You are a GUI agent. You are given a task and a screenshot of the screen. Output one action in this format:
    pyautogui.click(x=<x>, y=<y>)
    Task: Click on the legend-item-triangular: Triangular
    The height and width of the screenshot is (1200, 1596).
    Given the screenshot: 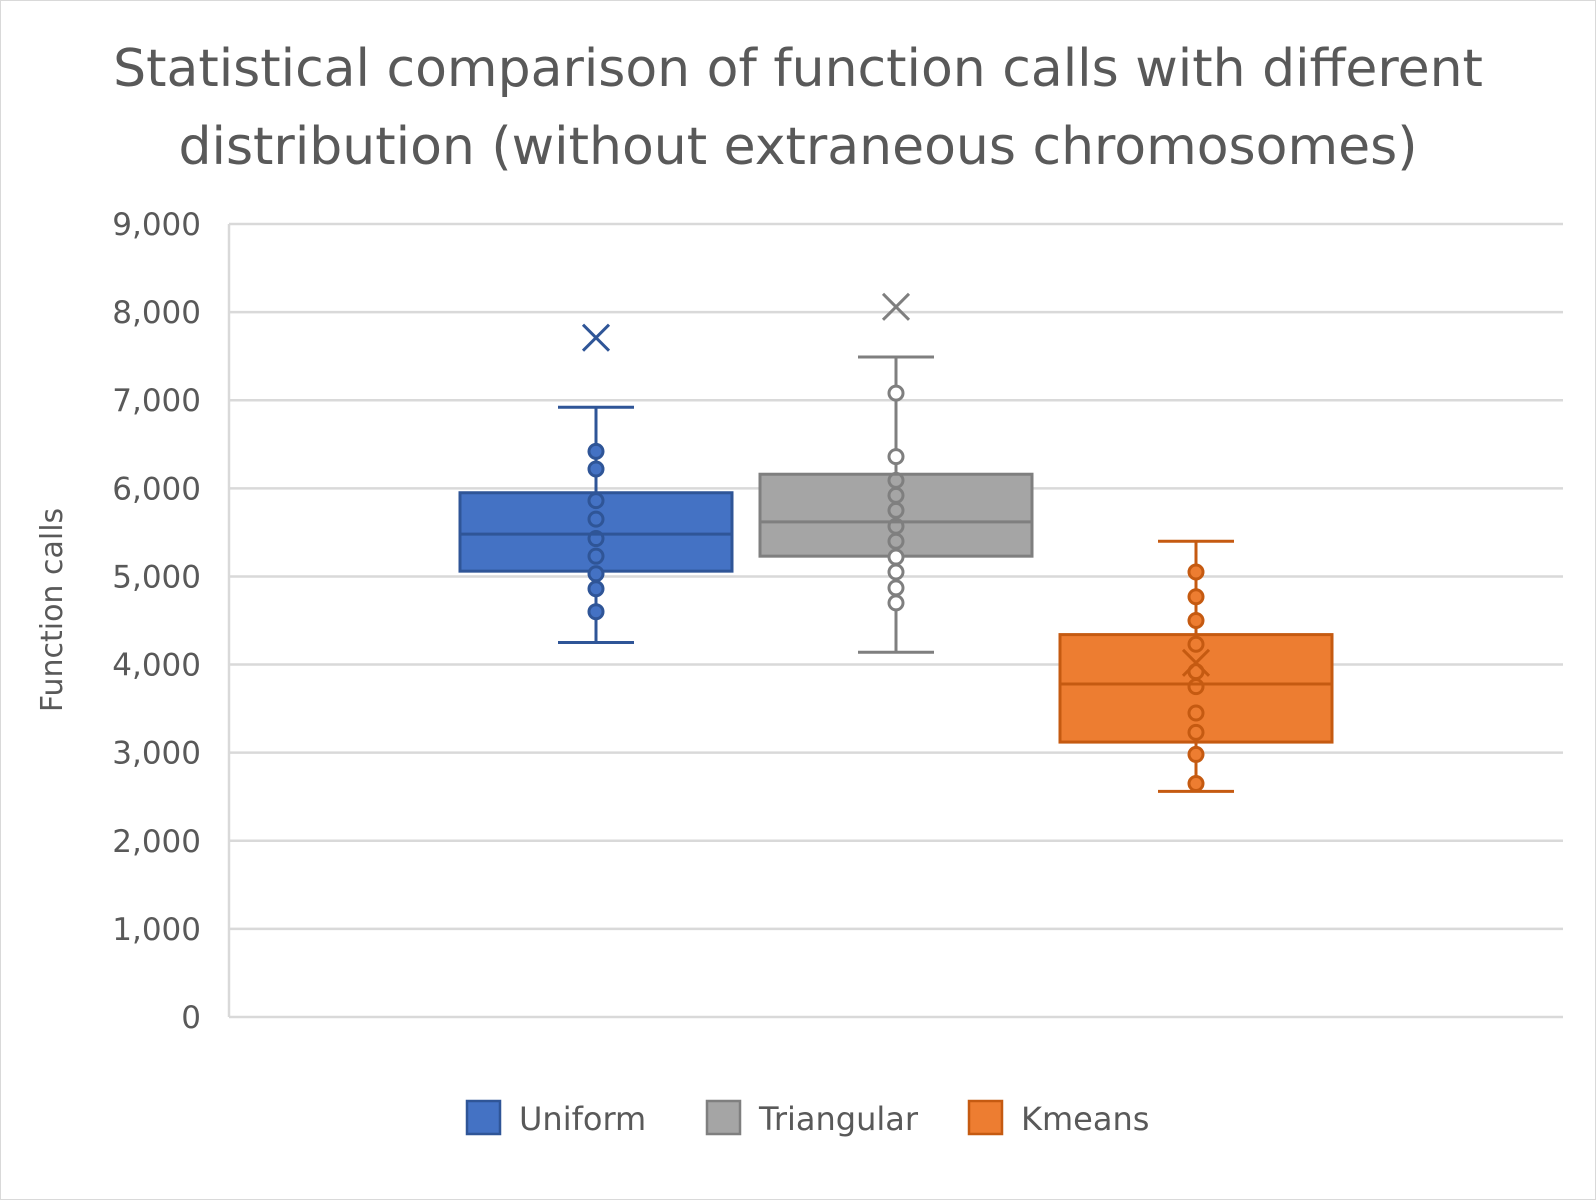 What is the action you would take?
    pyautogui.click(x=812, y=1118)
    